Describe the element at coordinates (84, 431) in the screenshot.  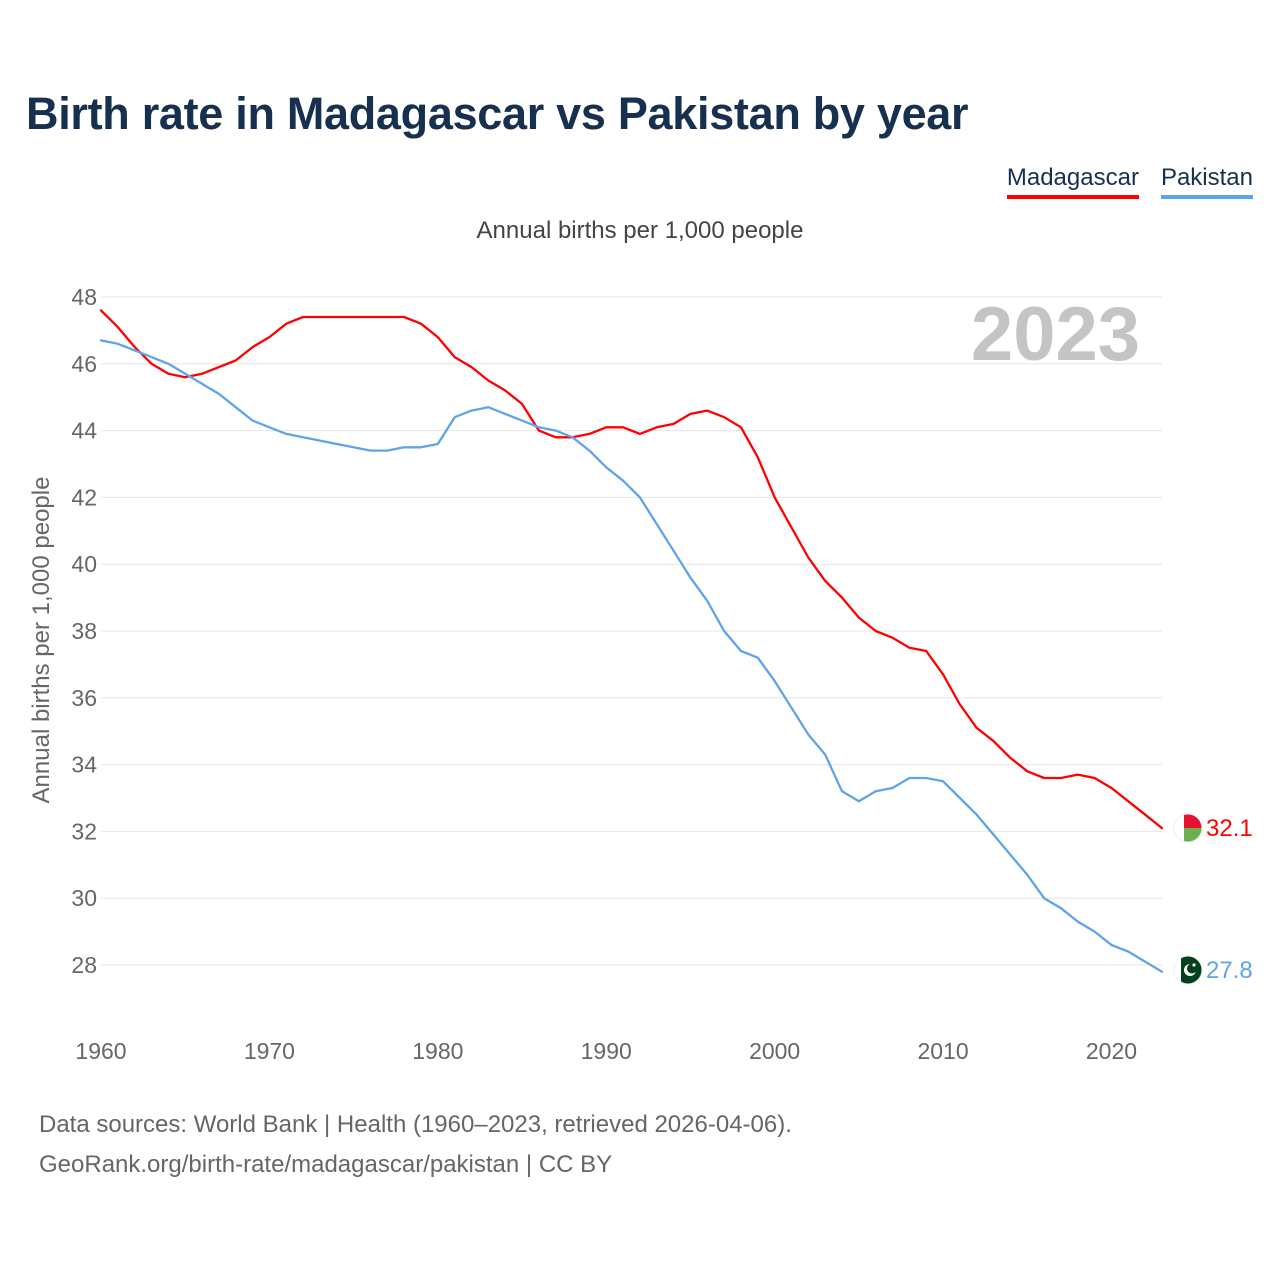
I see `y-tick-label: 44` at that location.